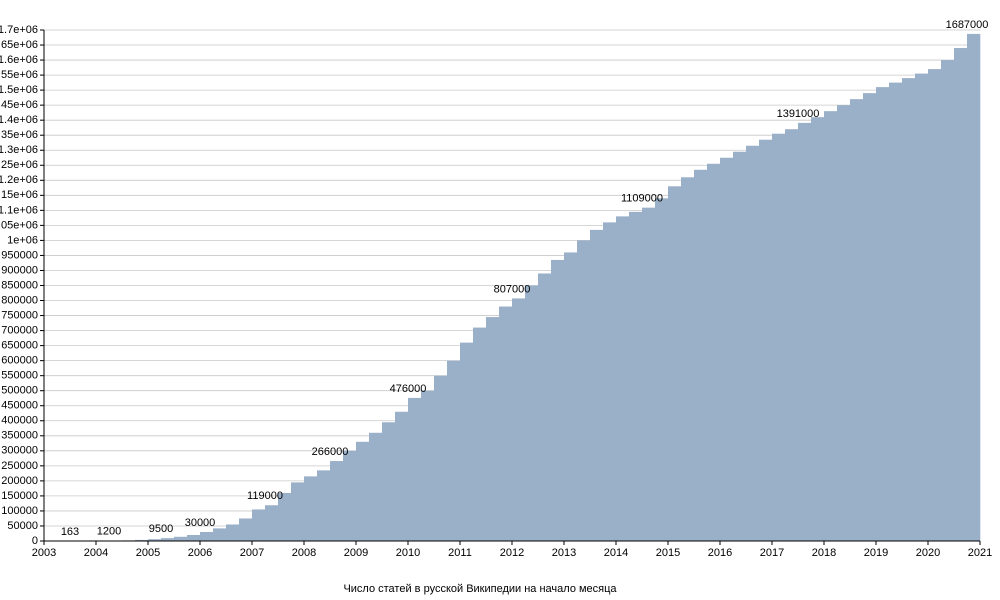  What do you see at coordinates (19, 195) in the screenshot?
I see `y-tick-label: 1.15e+06` at bounding box center [19, 195].